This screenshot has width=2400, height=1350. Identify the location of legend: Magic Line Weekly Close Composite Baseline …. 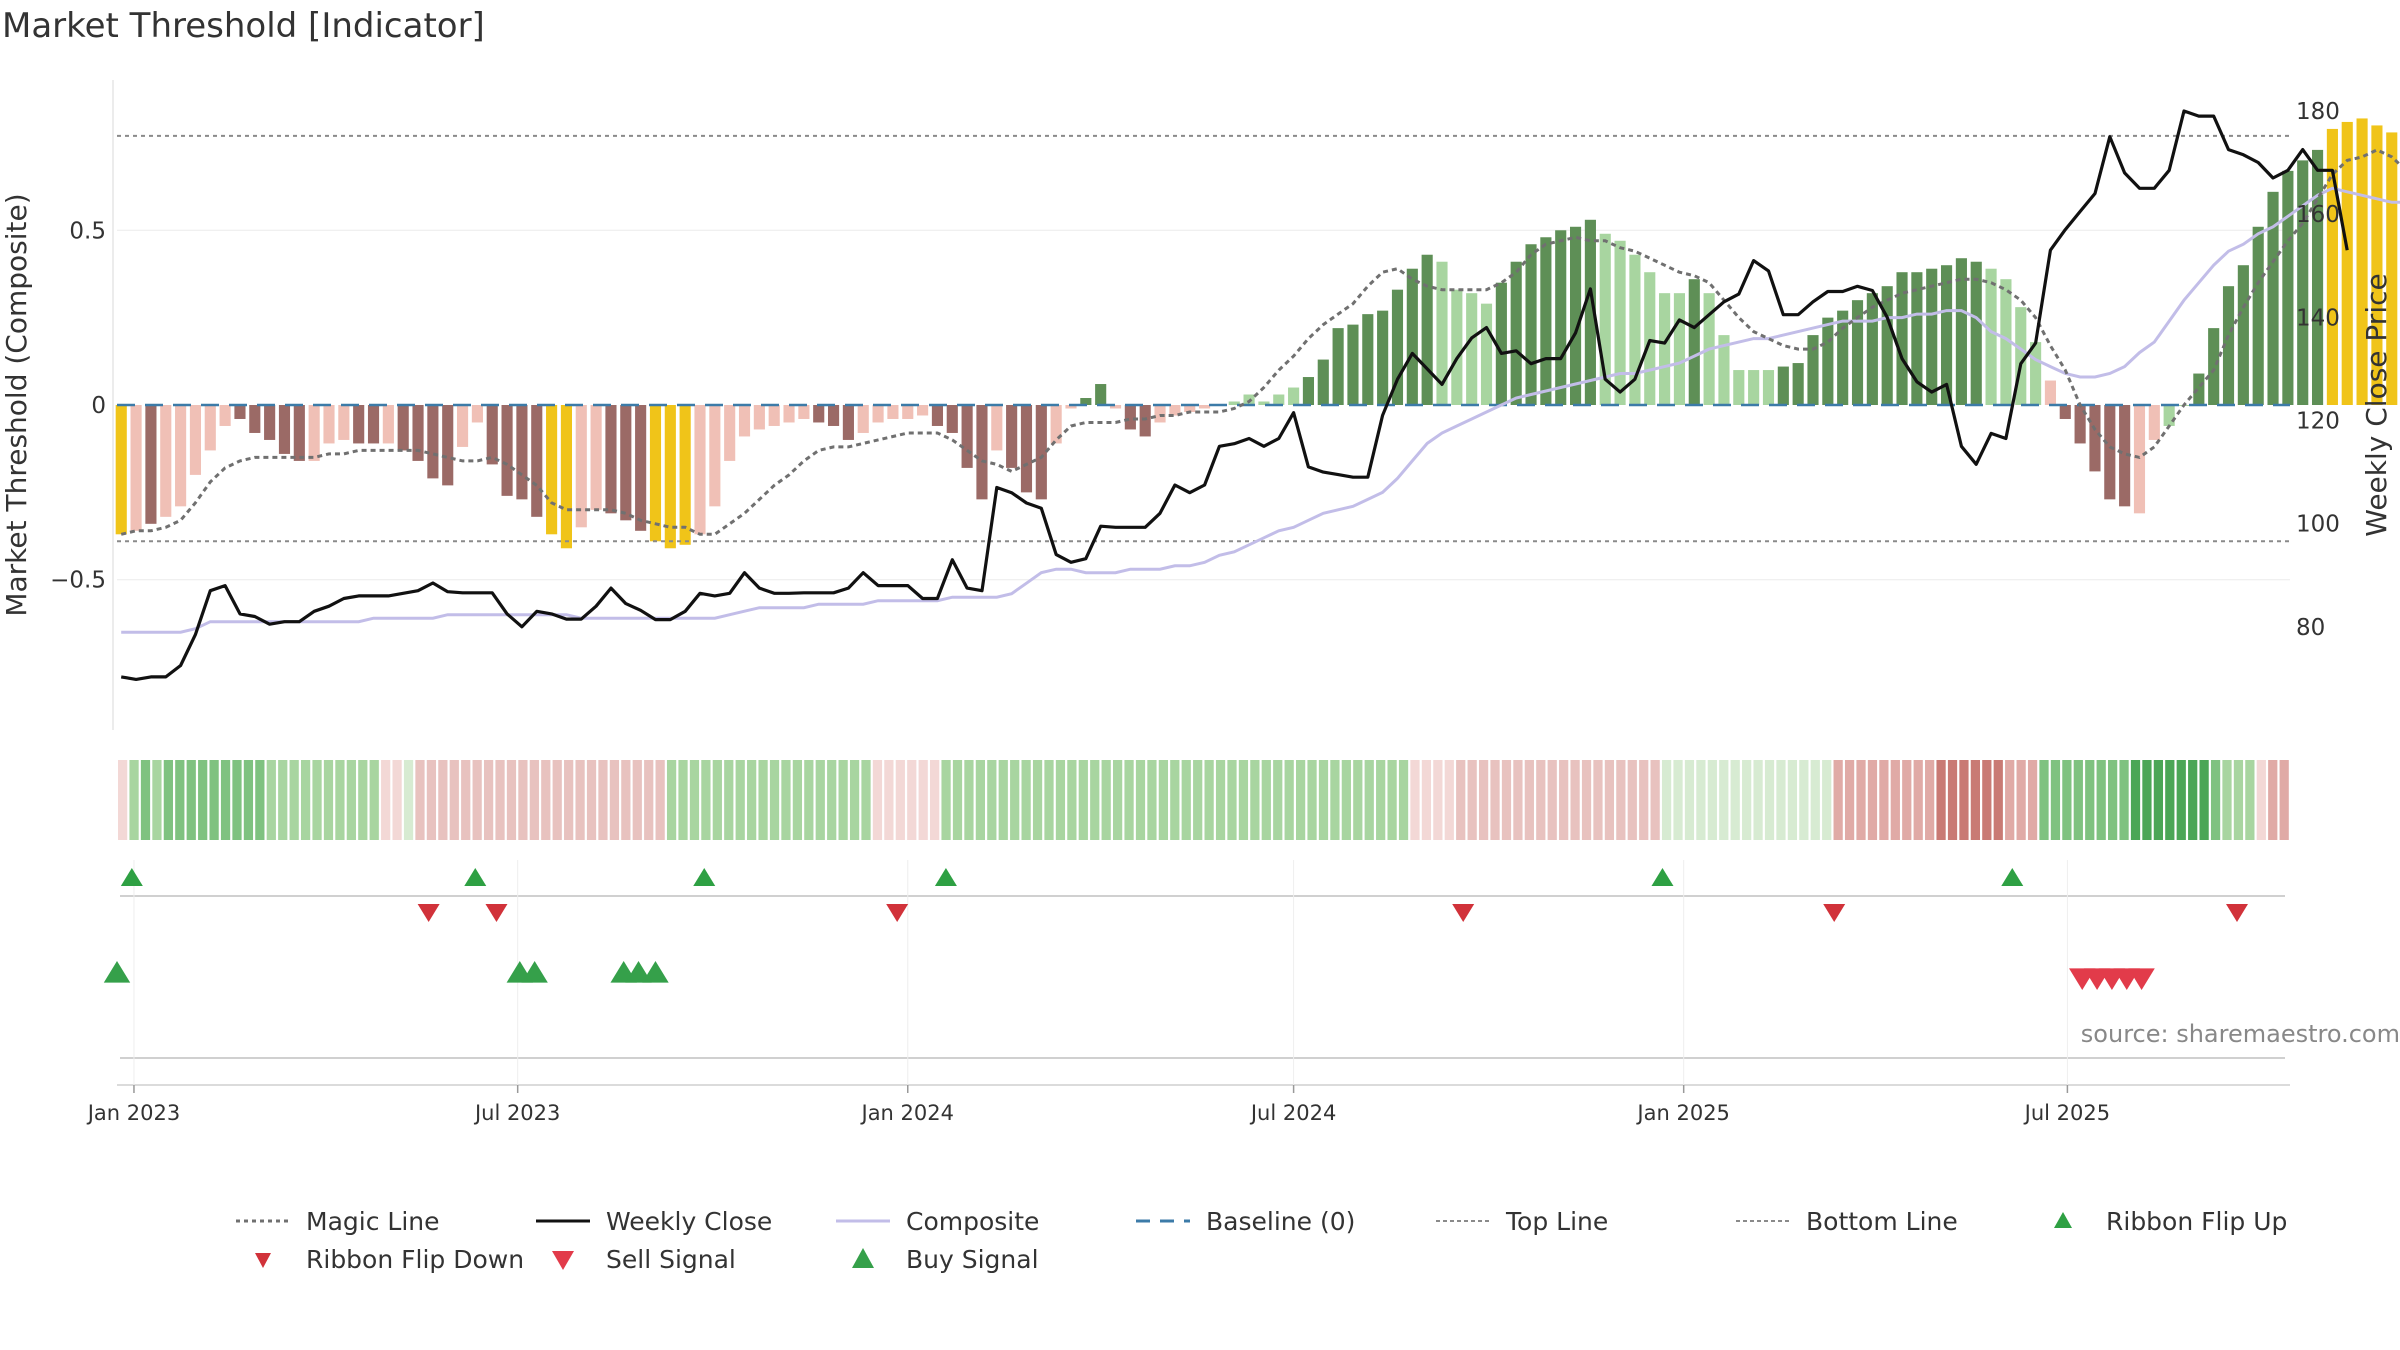
(1310, 1240).